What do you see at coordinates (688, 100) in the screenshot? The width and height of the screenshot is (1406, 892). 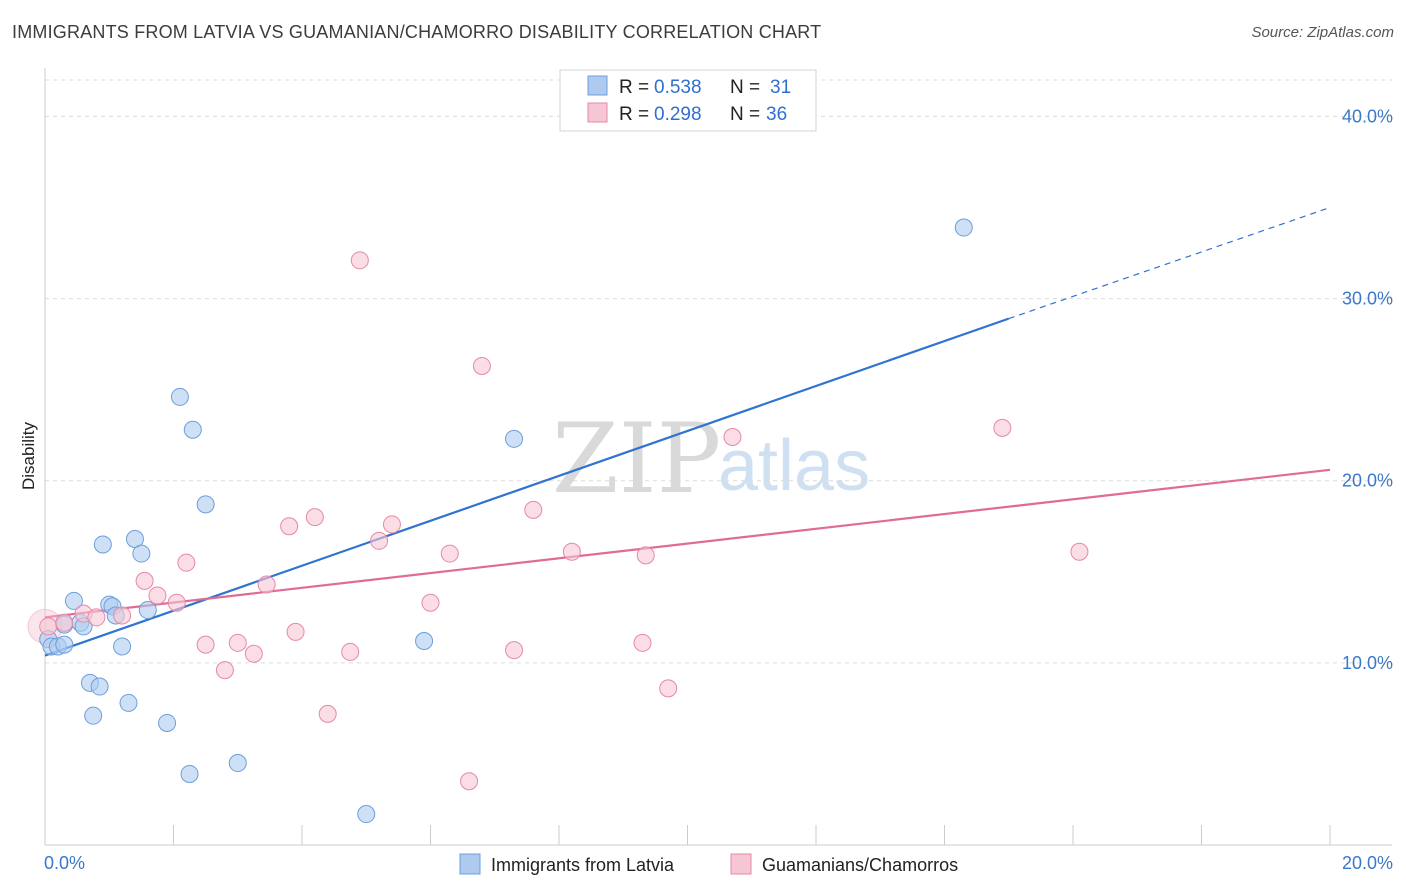 I see `legend-box: R = 0.538 N = 31 R = 0.298 N = 36` at bounding box center [688, 100].